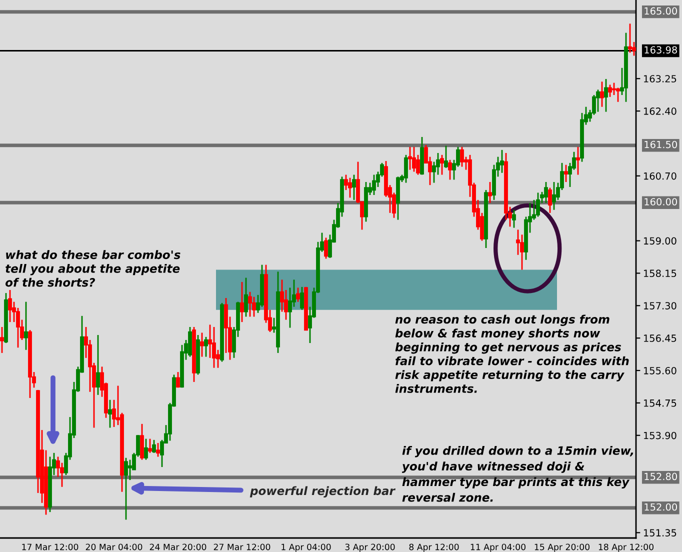 The image size is (682, 552). What do you see at coordinates (660, 50) in the screenshot?
I see `ref-line-label: 163.98` at bounding box center [660, 50].